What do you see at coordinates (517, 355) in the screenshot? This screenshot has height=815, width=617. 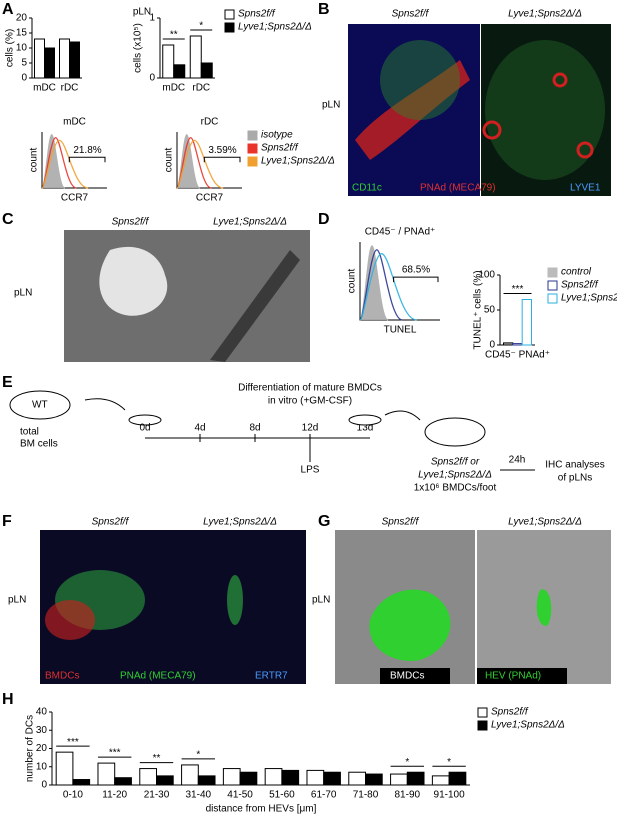 I see `x-tick-label: CD45⁻ PNAd⁺` at bounding box center [517, 355].